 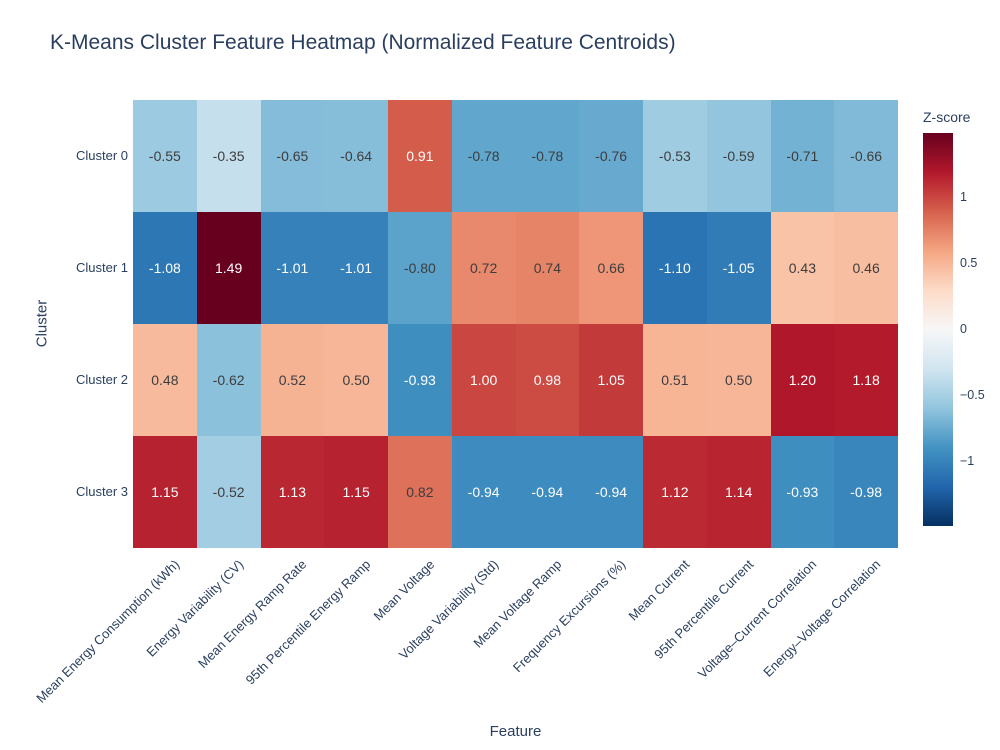 What do you see at coordinates (420, 156) in the screenshot?
I see `heatmap-cell: 0.91` at bounding box center [420, 156].